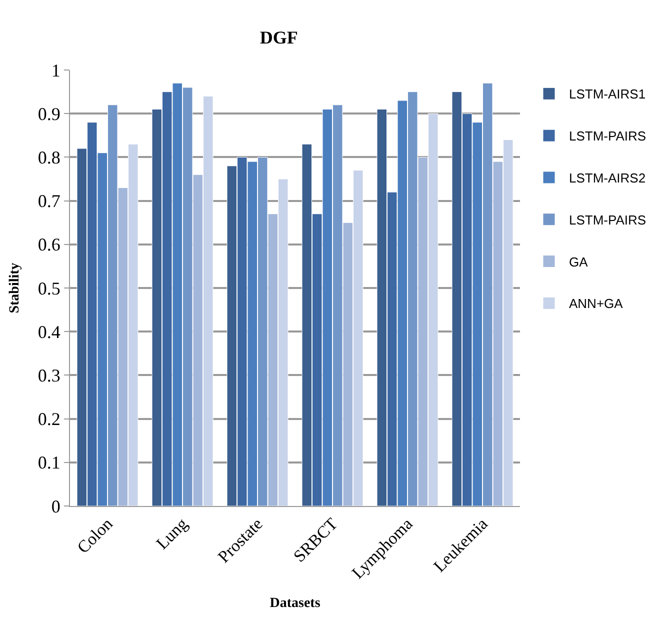  I want to click on y-tick-label: 0.3, so click(49, 376).